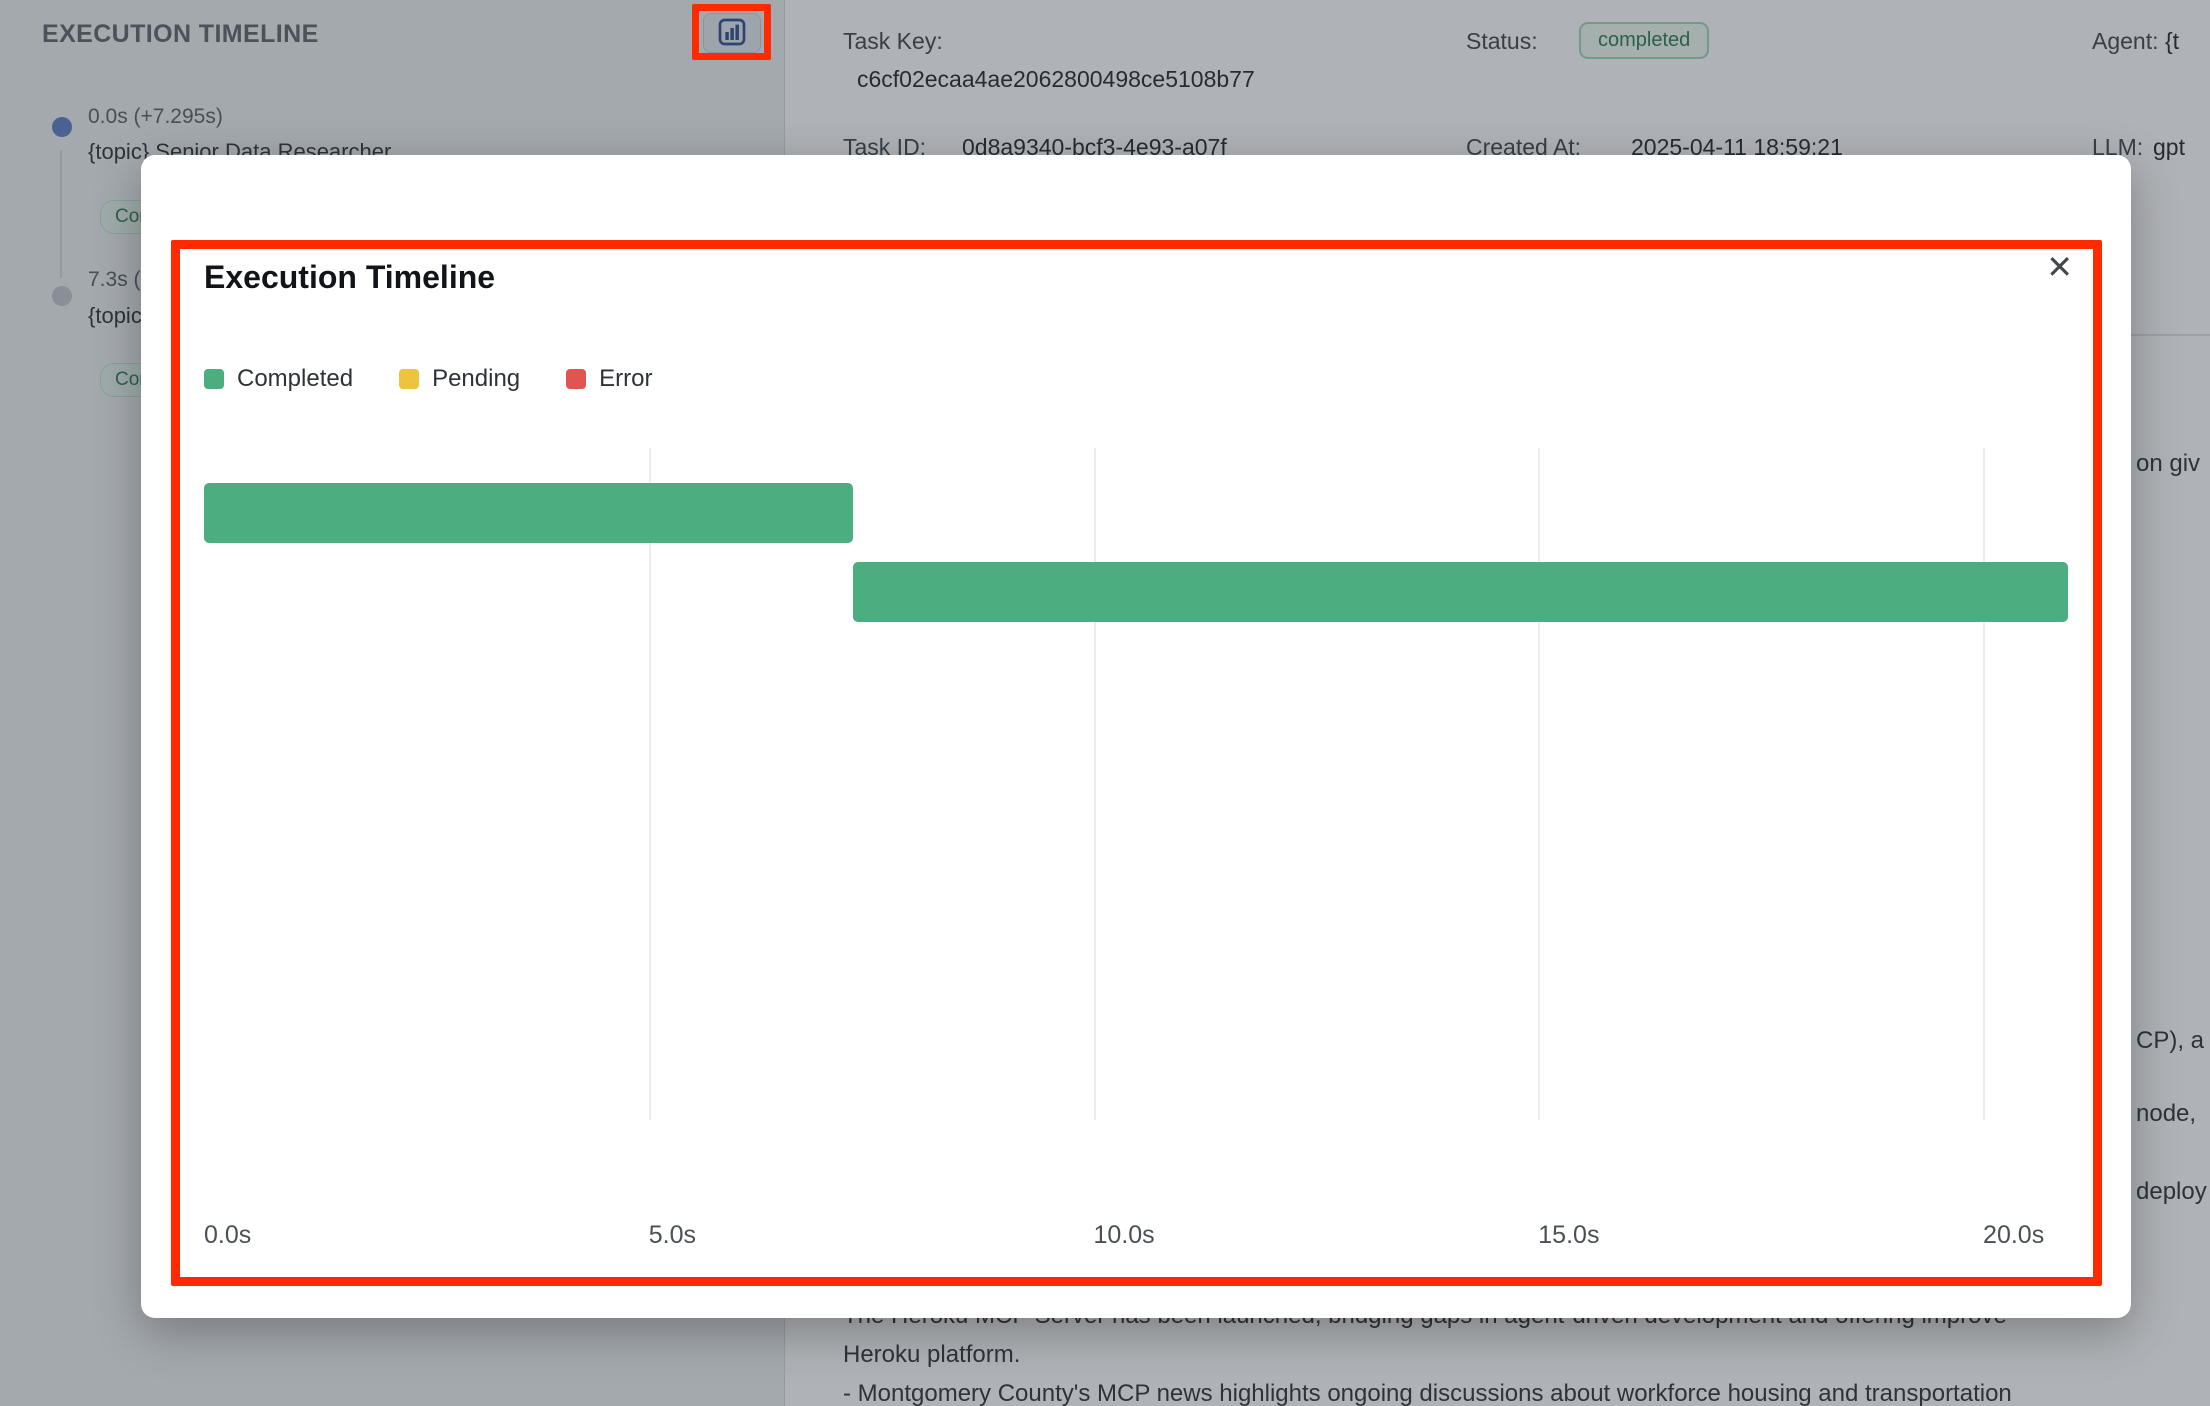 The height and width of the screenshot is (1406, 2210). I want to click on bar-chart-icon, so click(732, 33).